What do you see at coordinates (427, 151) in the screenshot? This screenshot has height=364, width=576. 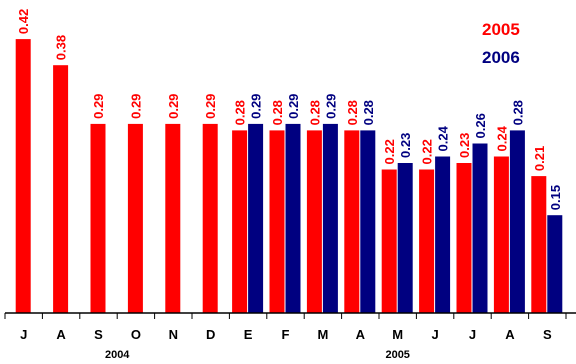 I see `value-label-2005-11: 0.22` at bounding box center [427, 151].